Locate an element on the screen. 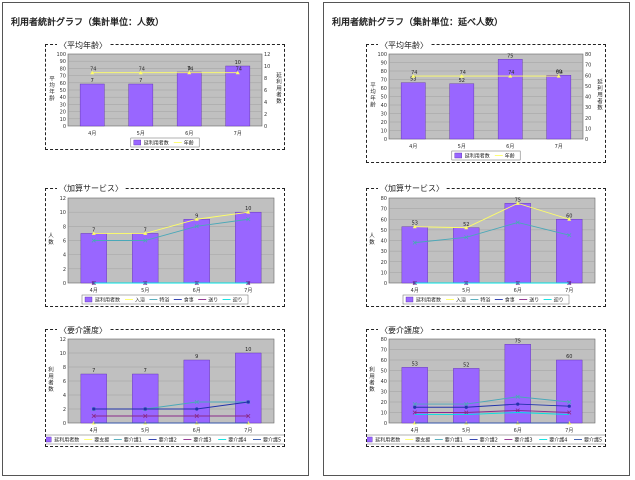 Image resolution: width=635 pixels, height=480 pixels. y-axis-label-char: 平 is located at coordinates (373, 85).